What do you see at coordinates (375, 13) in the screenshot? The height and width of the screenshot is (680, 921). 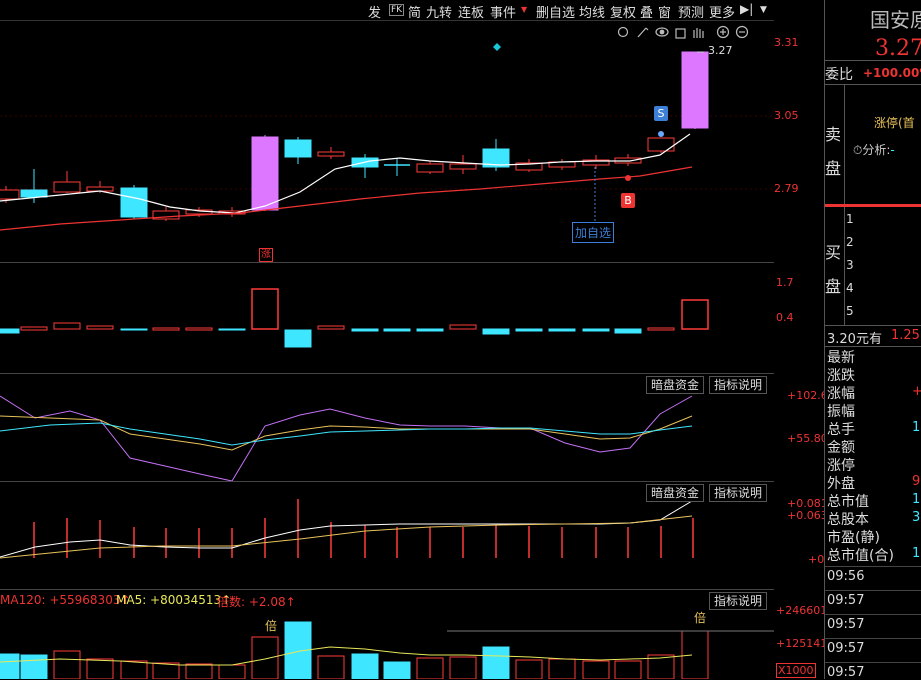 I see `toolbar-item-fa: 发` at bounding box center [375, 13].